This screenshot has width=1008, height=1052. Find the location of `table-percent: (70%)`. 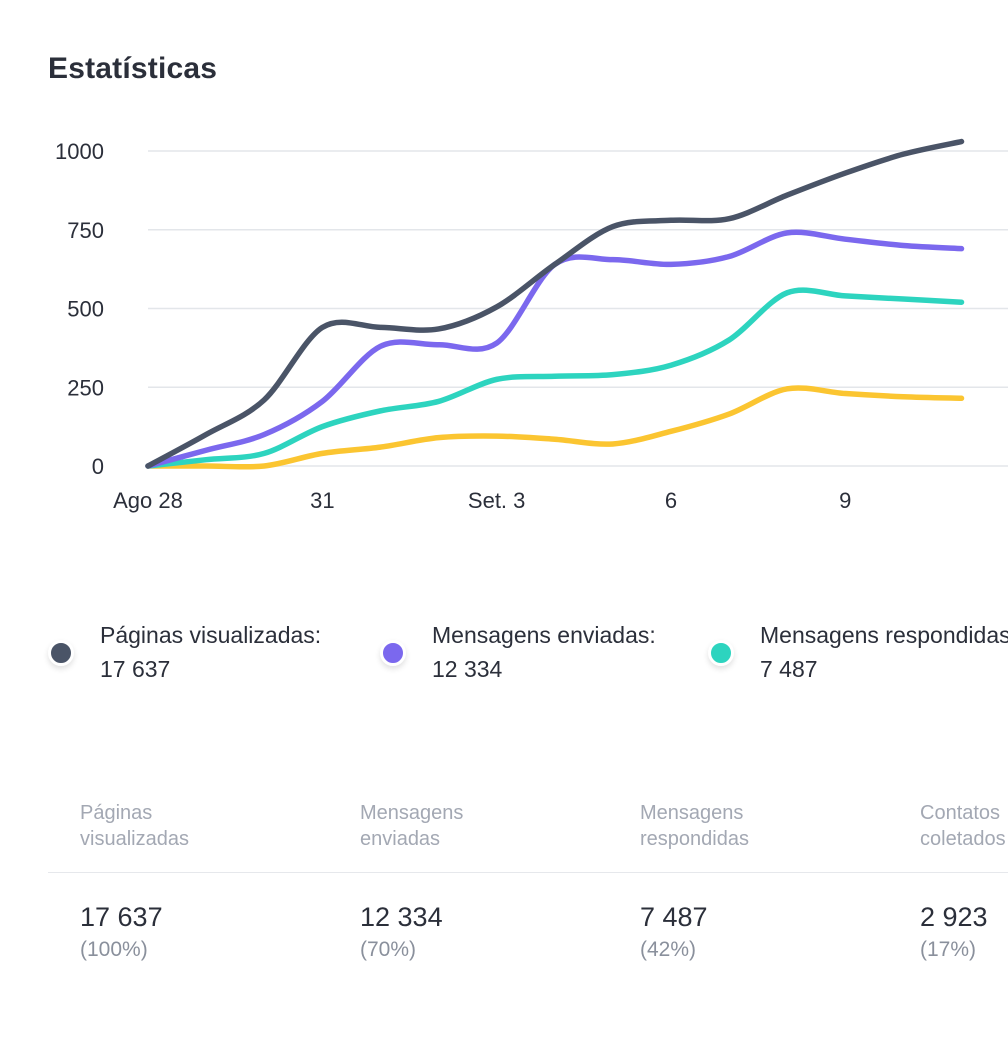

table-percent: (70%) is located at coordinates (388, 949).